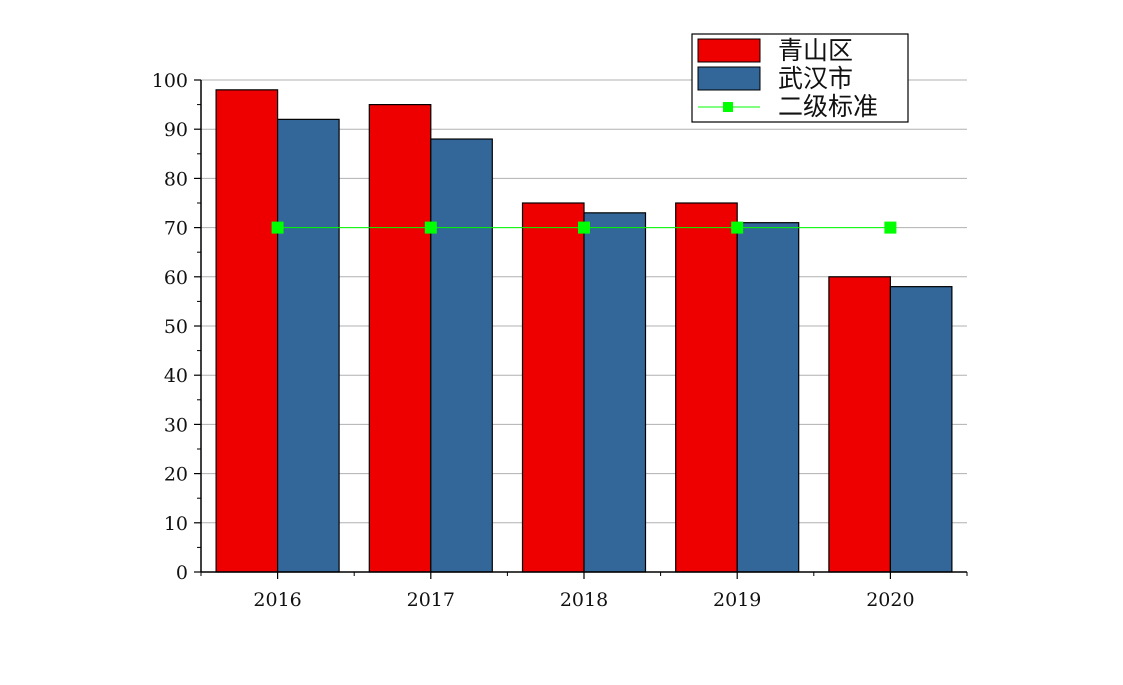 Image resolution: width=1123 pixels, height=685 pixels. What do you see at coordinates (815, 50) in the screenshot?
I see `legend-label-qingshan: 青山区` at bounding box center [815, 50].